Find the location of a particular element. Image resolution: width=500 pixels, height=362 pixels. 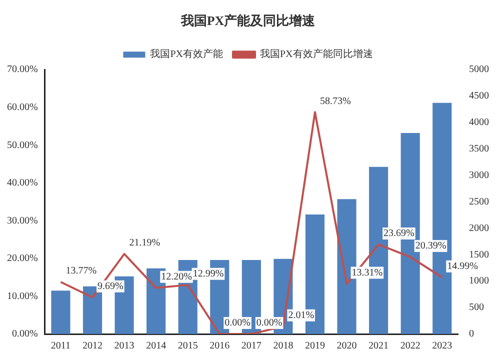

data-label: 2.01% is located at coordinates (301, 316).